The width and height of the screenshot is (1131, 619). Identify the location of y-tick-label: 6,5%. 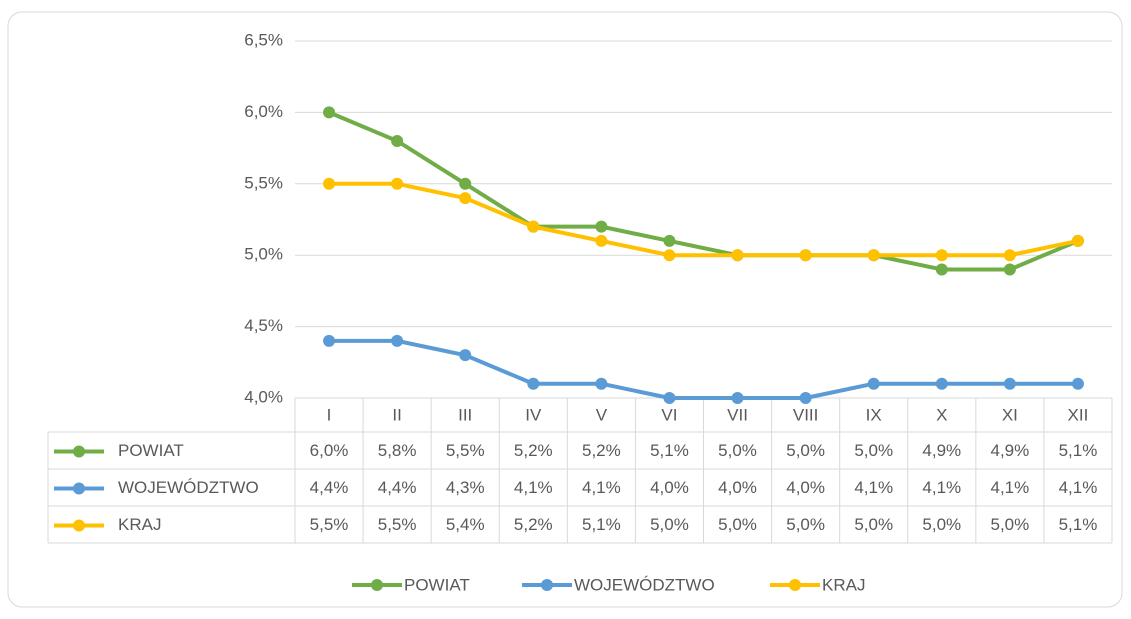
(263, 39).